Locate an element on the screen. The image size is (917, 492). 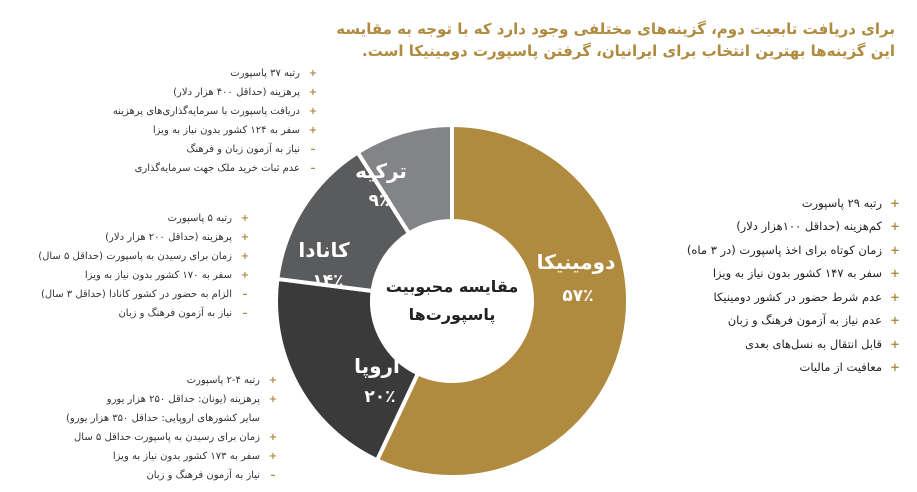
europe-item-text: پرهزینه (یونان: حداقل ۲۵۰ هزار یورو is located at coordinates (183, 399).